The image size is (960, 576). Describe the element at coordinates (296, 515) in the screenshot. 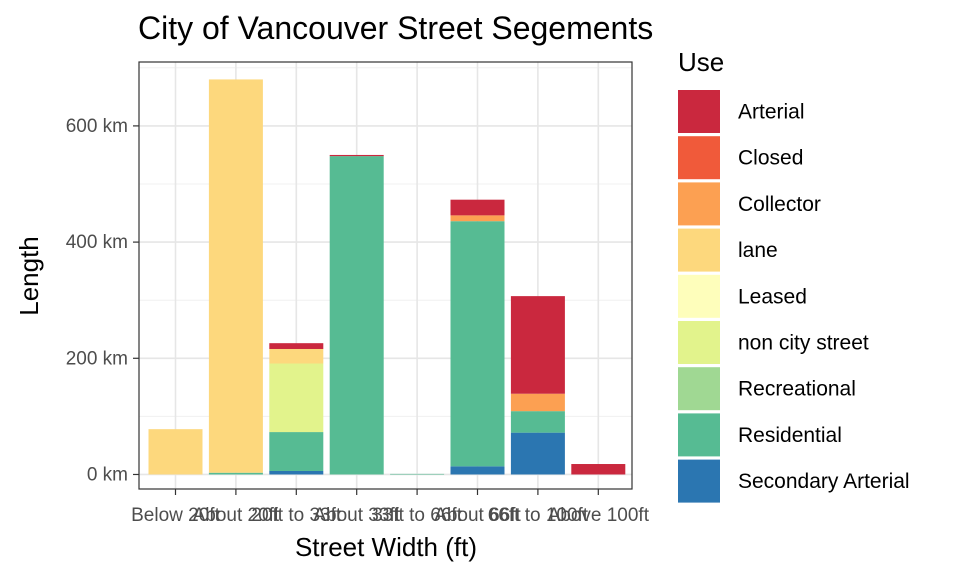

I see `x-tick-label: 20ft to 33ft` at that location.